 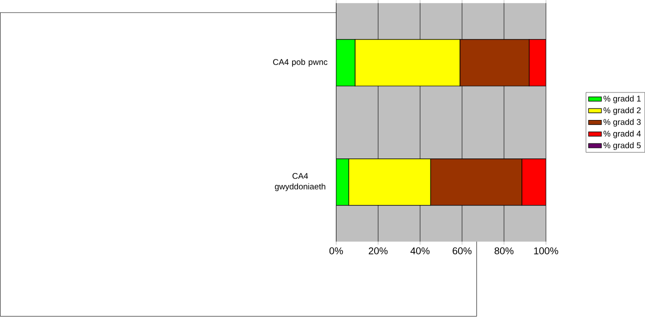 I want to click on x-tick-label: 0%, so click(x=336, y=251).